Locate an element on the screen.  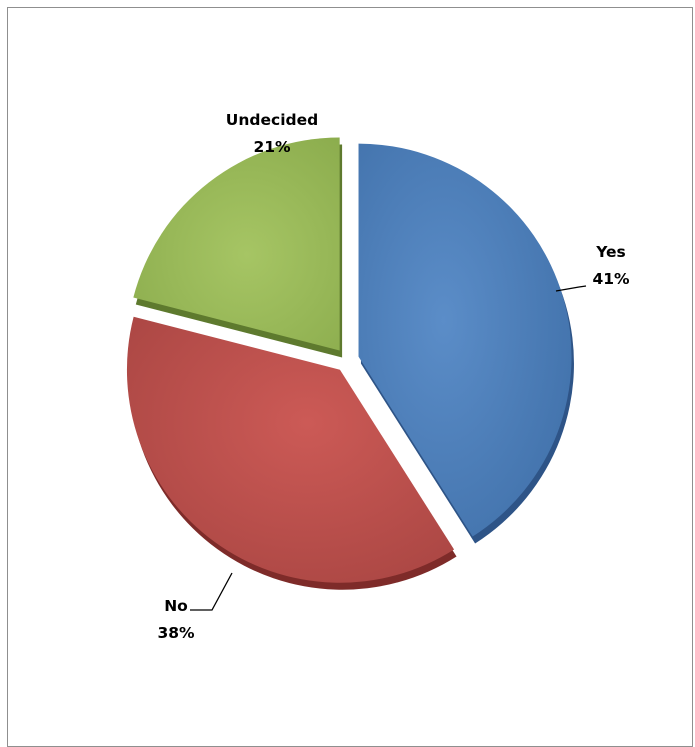
label-yes-percent: 41% is located at coordinates (611, 279).